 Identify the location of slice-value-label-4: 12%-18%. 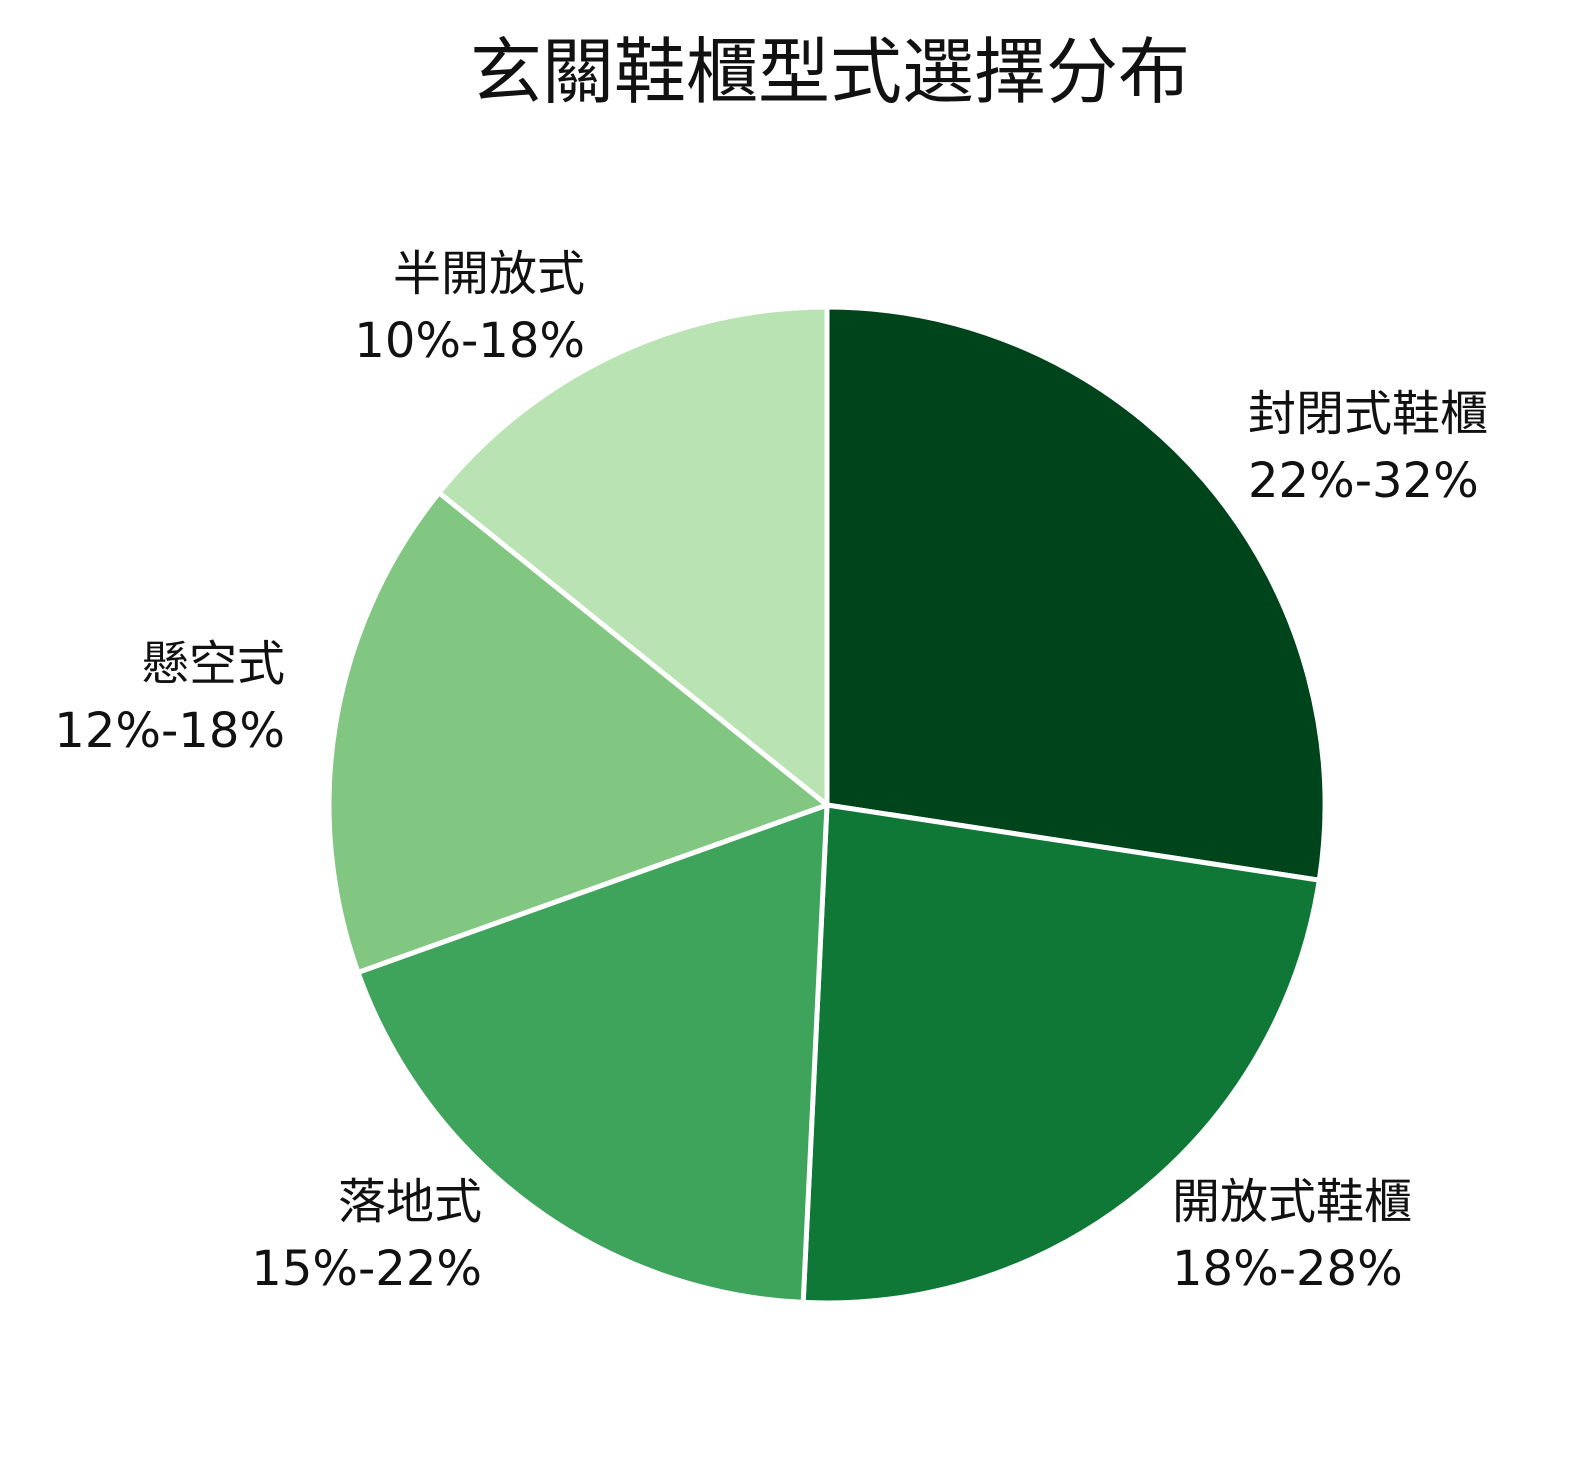
(169, 731).